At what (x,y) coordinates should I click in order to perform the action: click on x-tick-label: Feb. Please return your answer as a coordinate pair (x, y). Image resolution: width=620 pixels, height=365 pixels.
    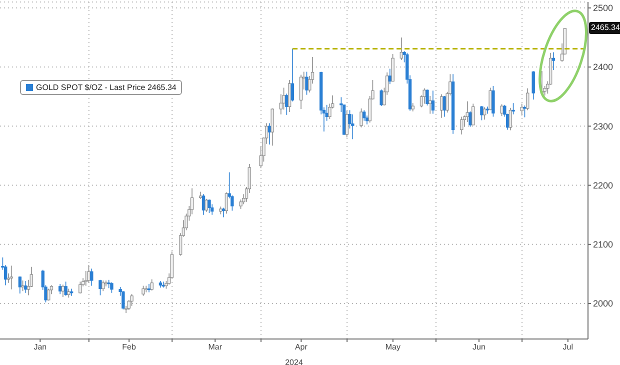
    Looking at the image, I should click on (129, 347).